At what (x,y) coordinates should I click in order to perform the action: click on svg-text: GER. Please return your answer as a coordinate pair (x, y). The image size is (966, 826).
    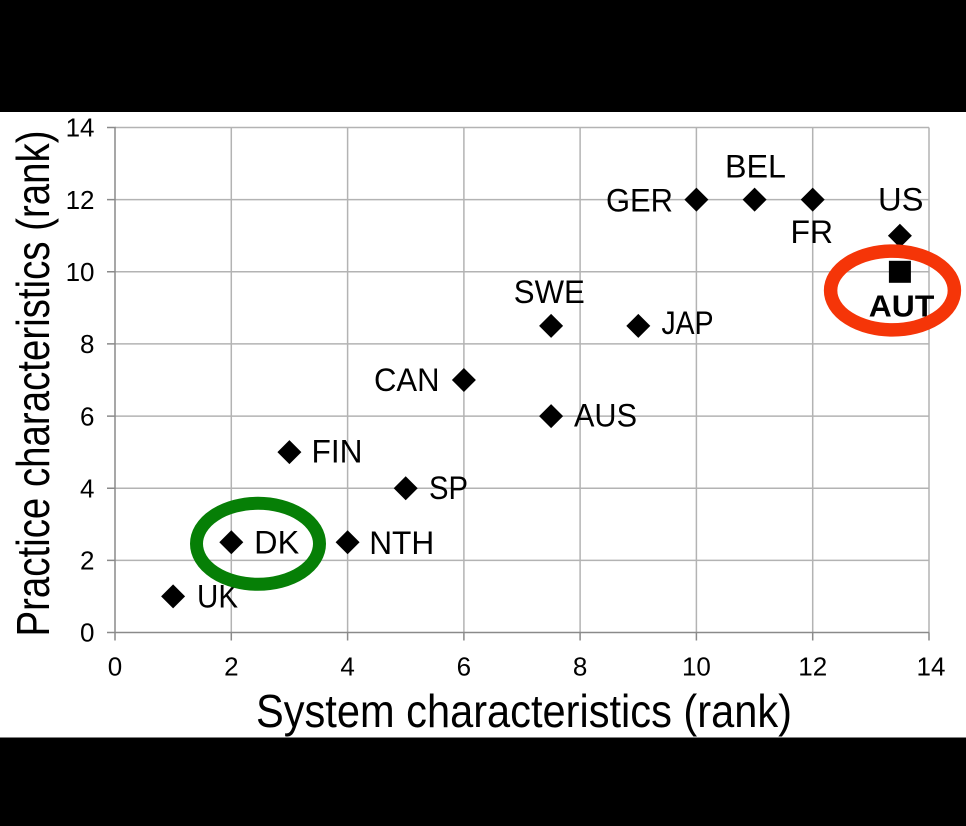
    Looking at the image, I should click on (639, 200).